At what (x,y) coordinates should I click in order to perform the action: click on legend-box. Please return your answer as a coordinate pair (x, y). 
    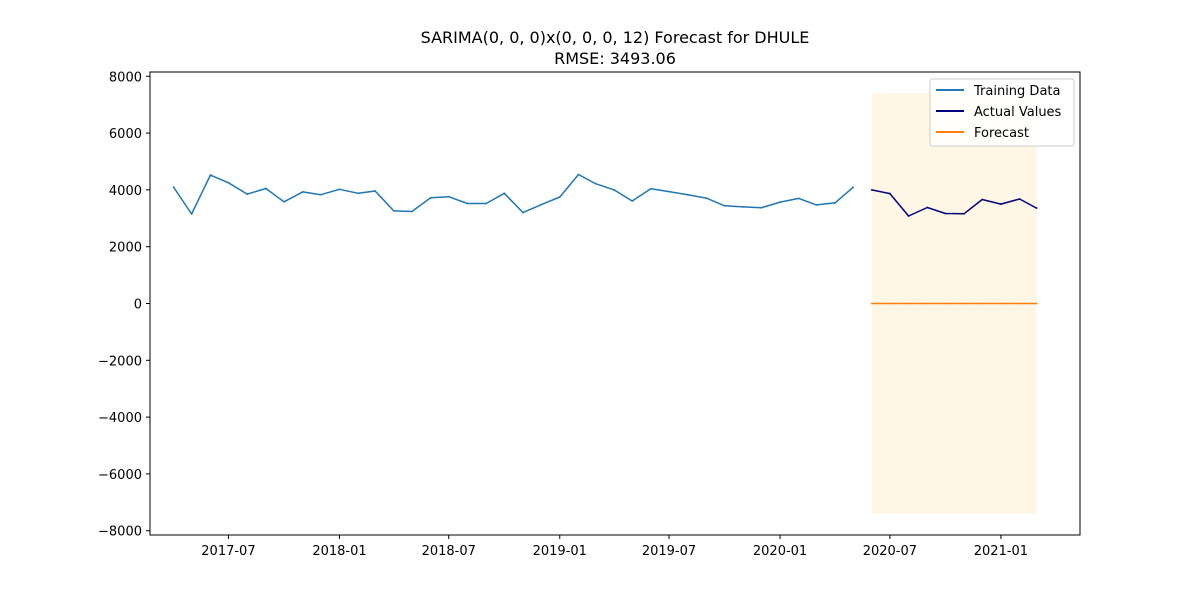
    Looking at the image, I should click on (1002, 112).